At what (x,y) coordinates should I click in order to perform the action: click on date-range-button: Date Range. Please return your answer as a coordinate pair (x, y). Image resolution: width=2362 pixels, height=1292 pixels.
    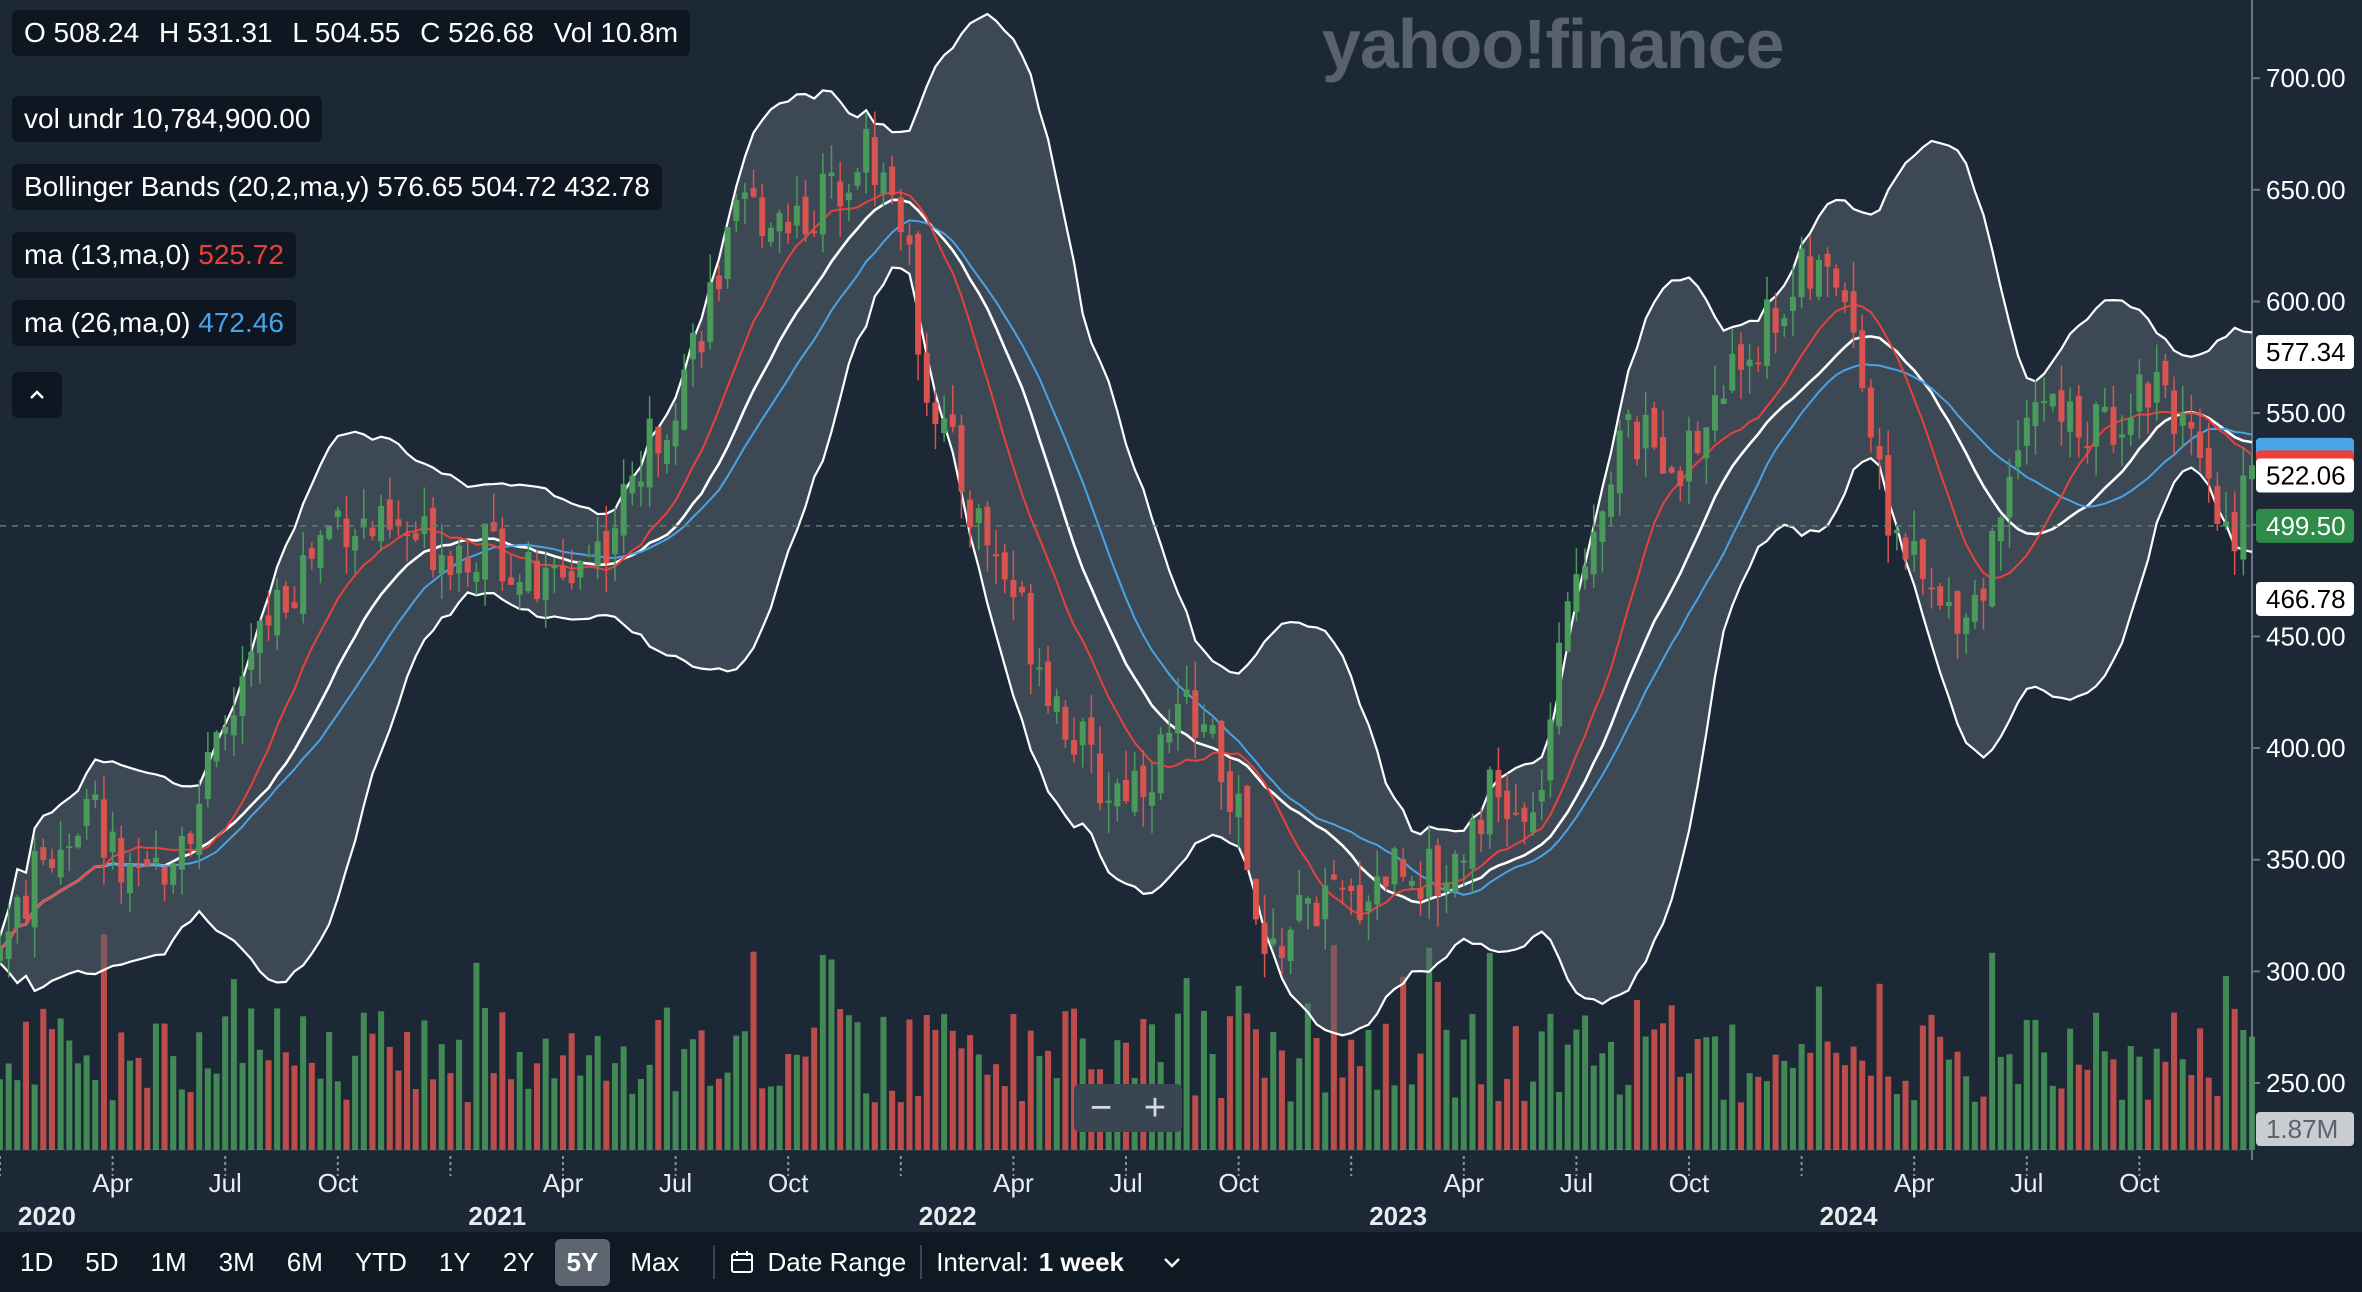
    Looking at the image, I should click on (817, 1262).